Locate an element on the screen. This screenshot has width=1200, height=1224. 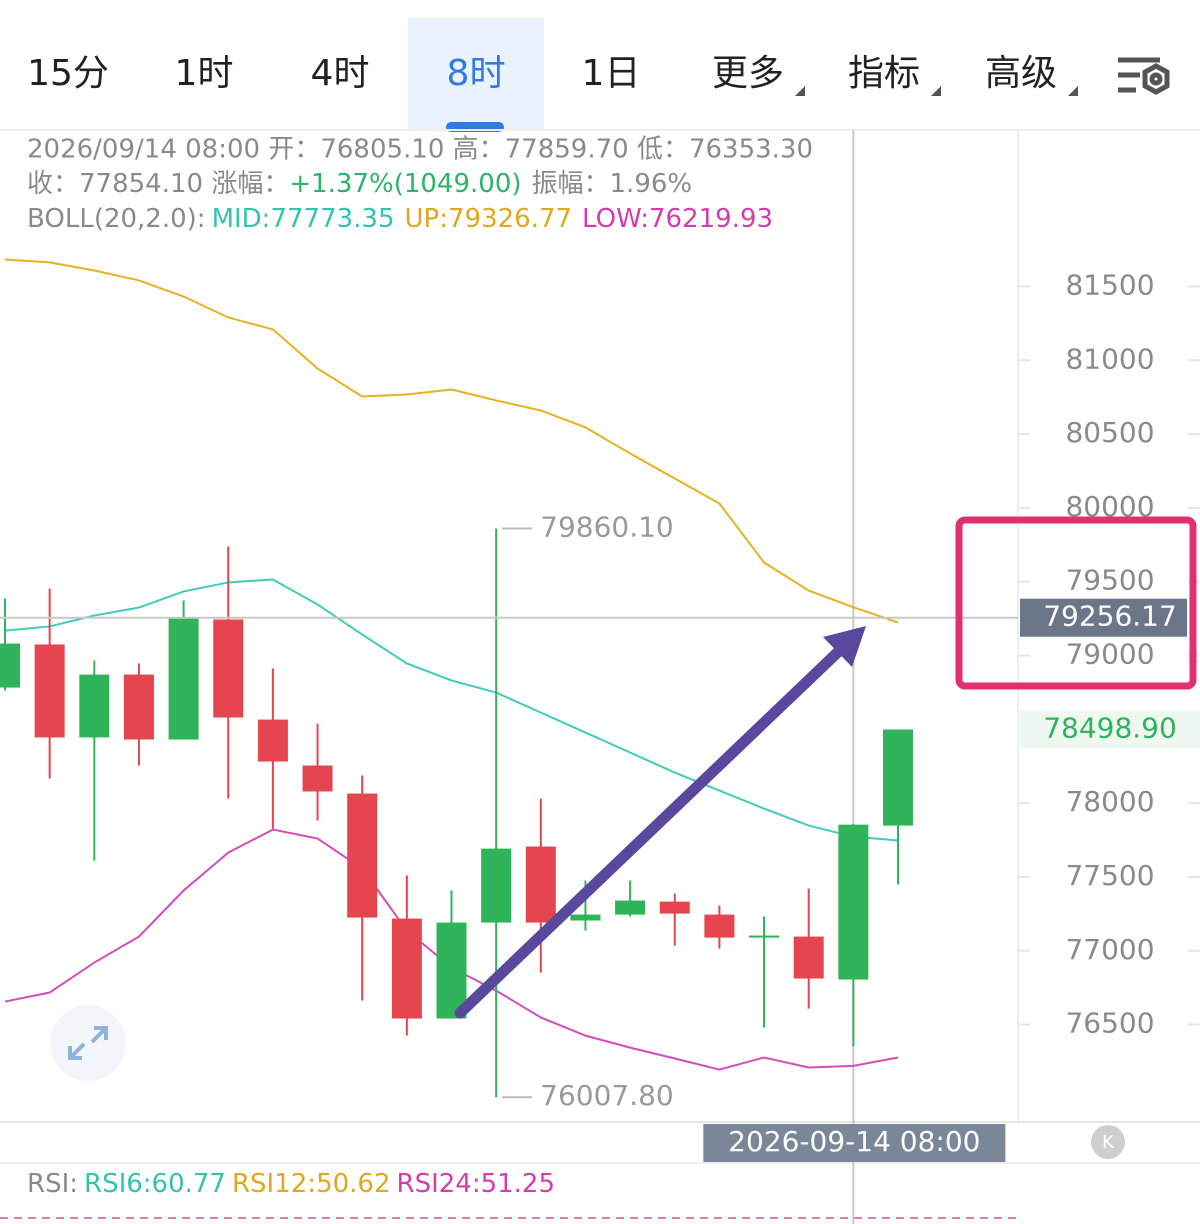
active-tab-bg is located at coordinates (476, 74).